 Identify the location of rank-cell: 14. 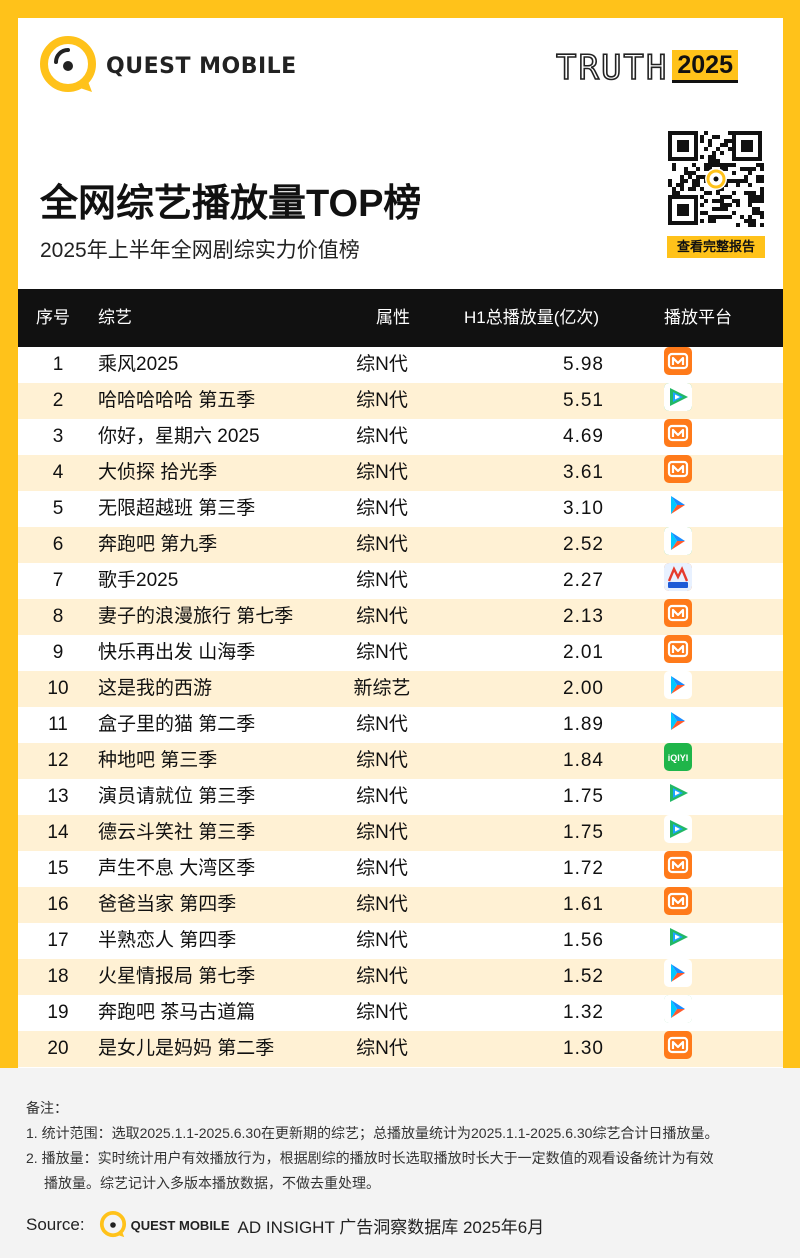
(58, 832).